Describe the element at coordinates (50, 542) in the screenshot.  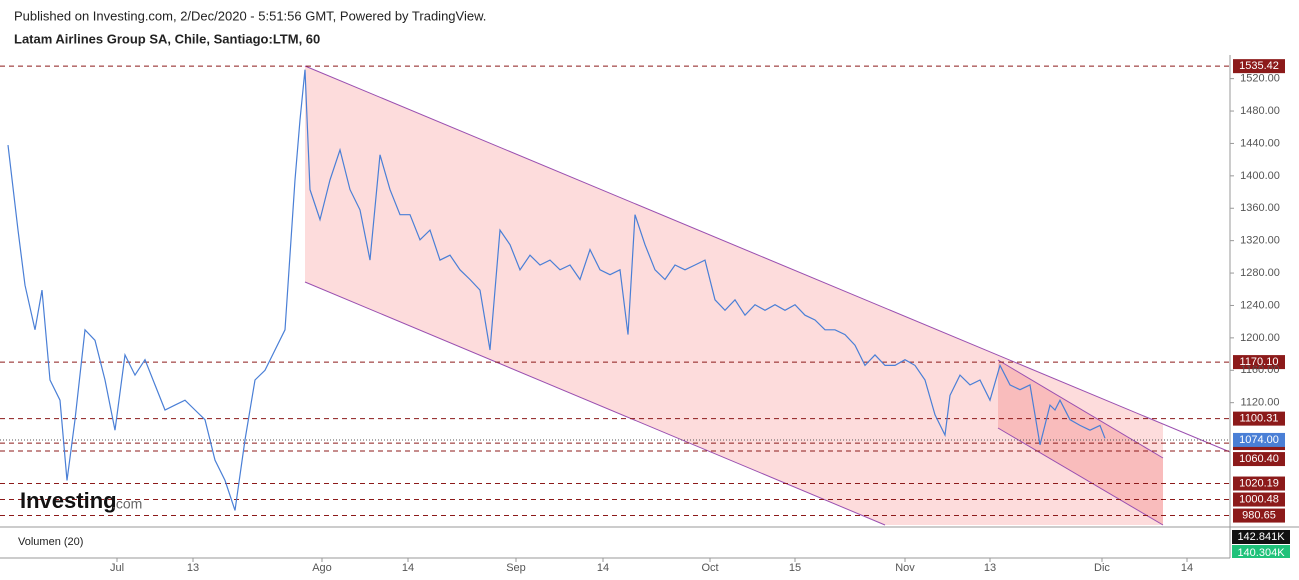
I see `volume-label: Volumen (20)` at that location.